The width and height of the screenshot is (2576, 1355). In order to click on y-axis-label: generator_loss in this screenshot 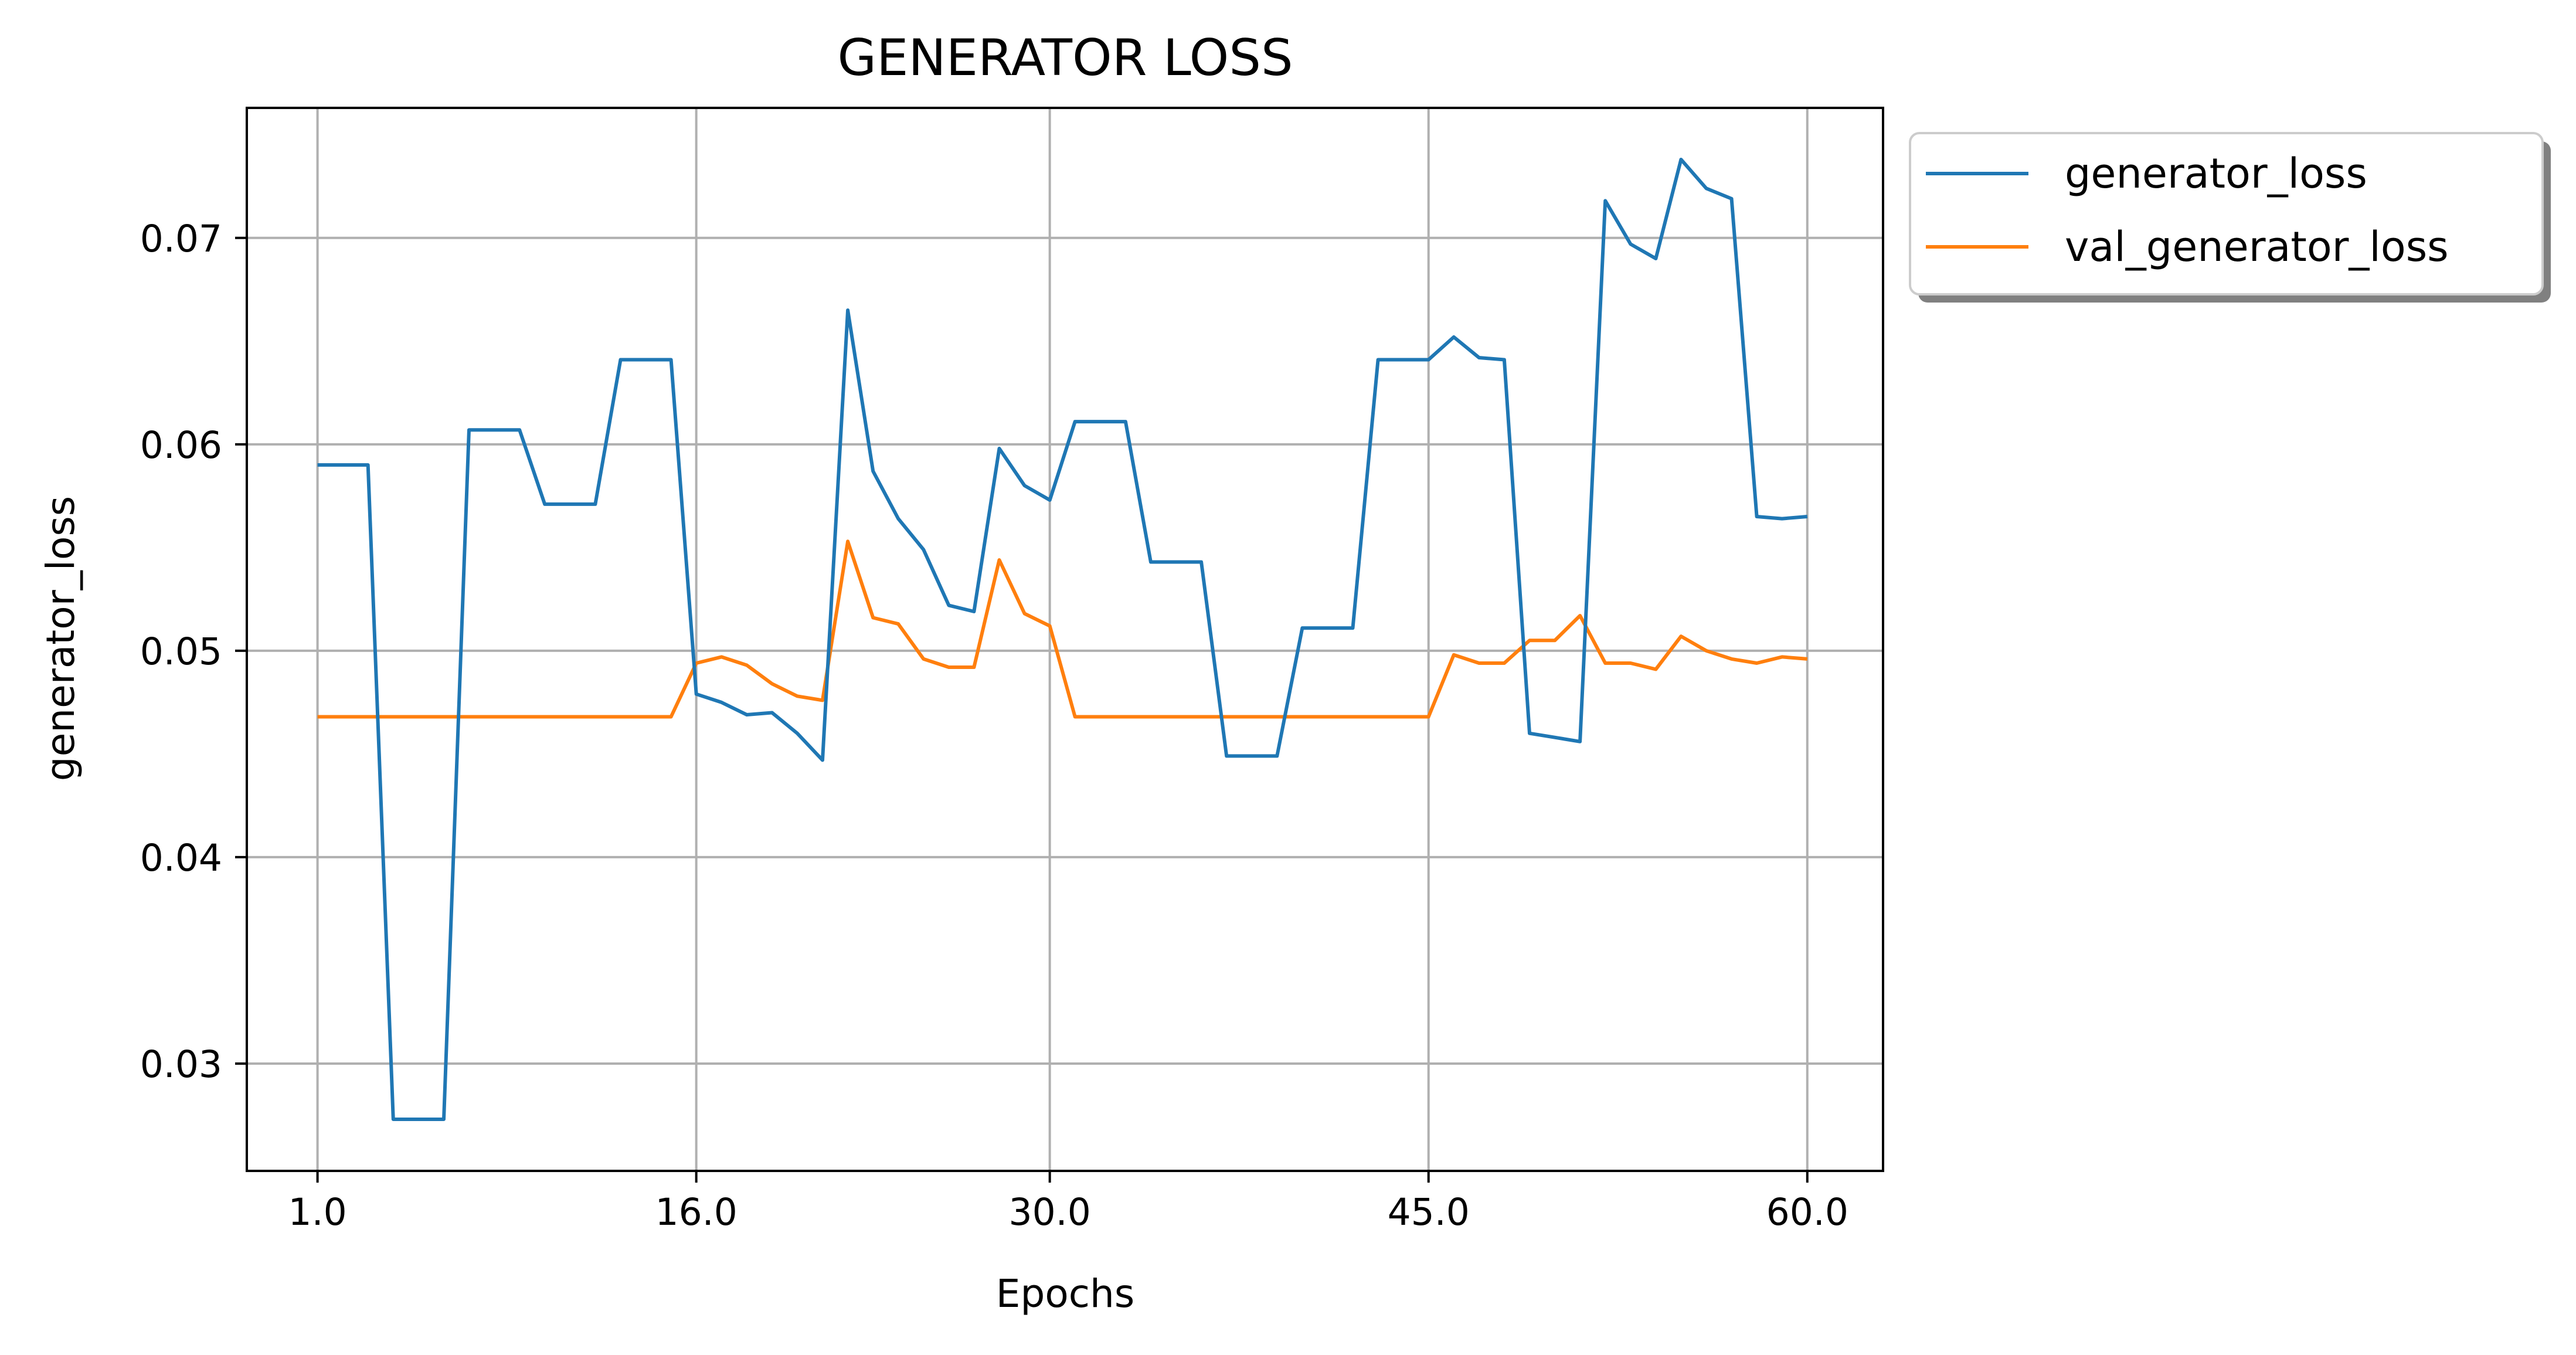, I will do `click(61, 638)`.